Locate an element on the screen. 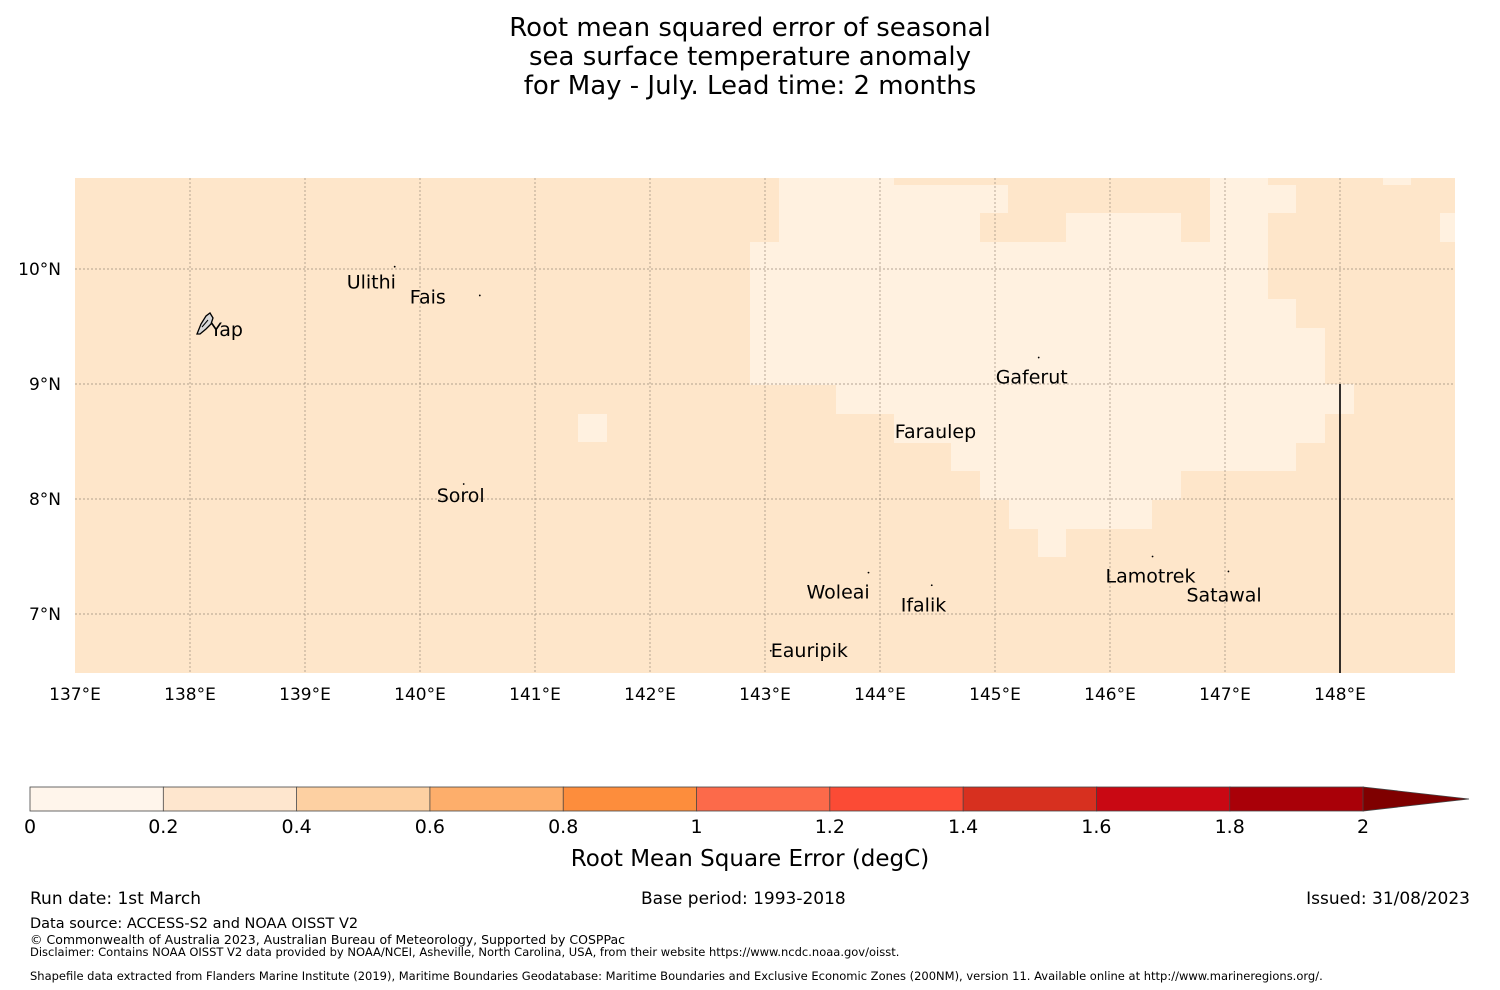 The height and width of the screenshot is (990, 1500). colorbar-tick-label: 1.4 is located at coordinates (963, 827).